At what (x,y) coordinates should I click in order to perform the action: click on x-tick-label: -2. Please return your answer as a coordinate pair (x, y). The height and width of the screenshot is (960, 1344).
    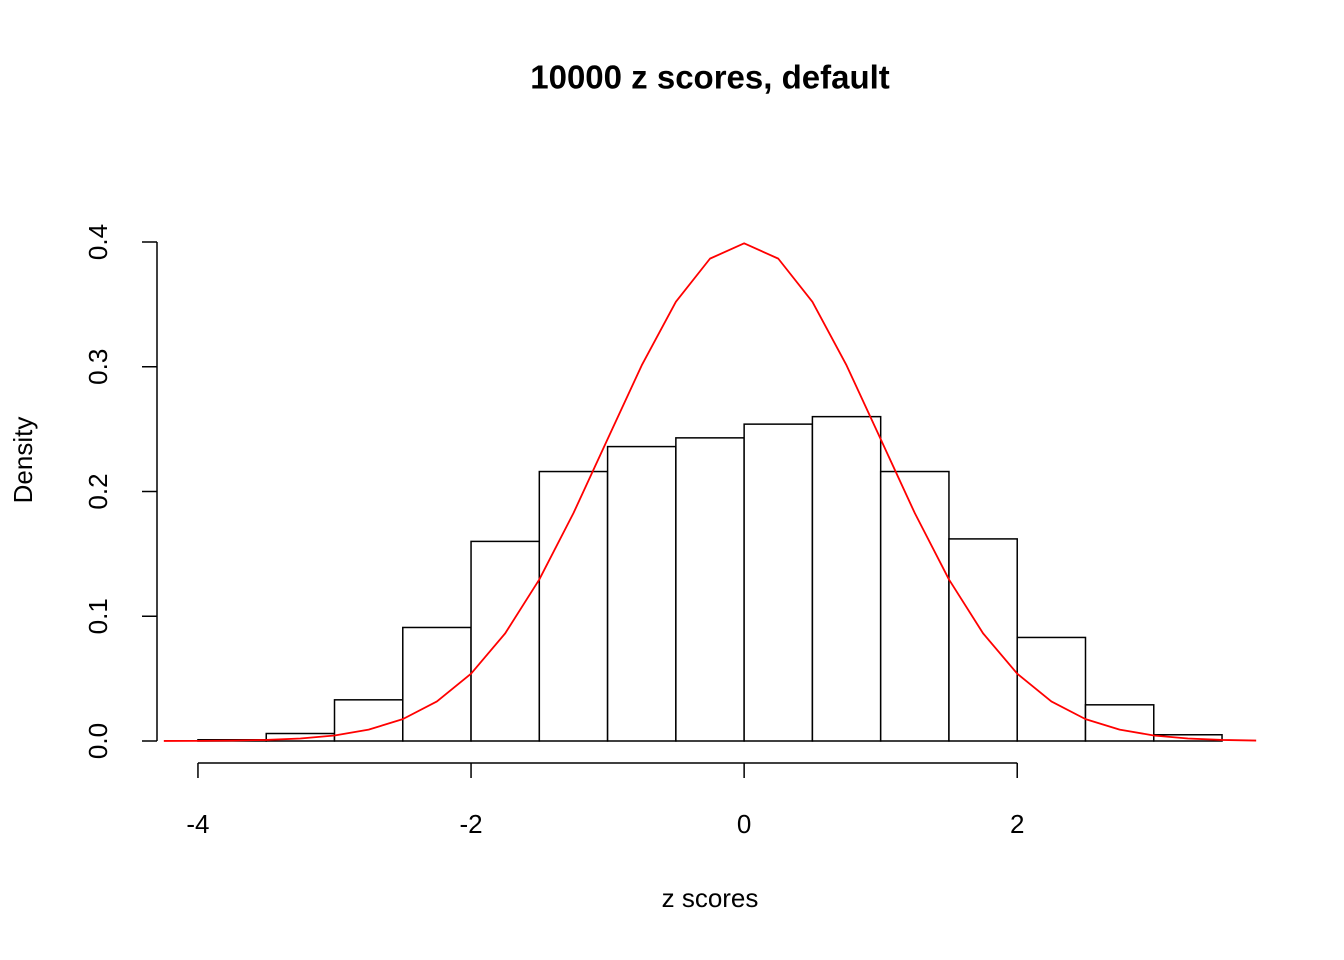
    Looking at the image, I should click on (470, 824).